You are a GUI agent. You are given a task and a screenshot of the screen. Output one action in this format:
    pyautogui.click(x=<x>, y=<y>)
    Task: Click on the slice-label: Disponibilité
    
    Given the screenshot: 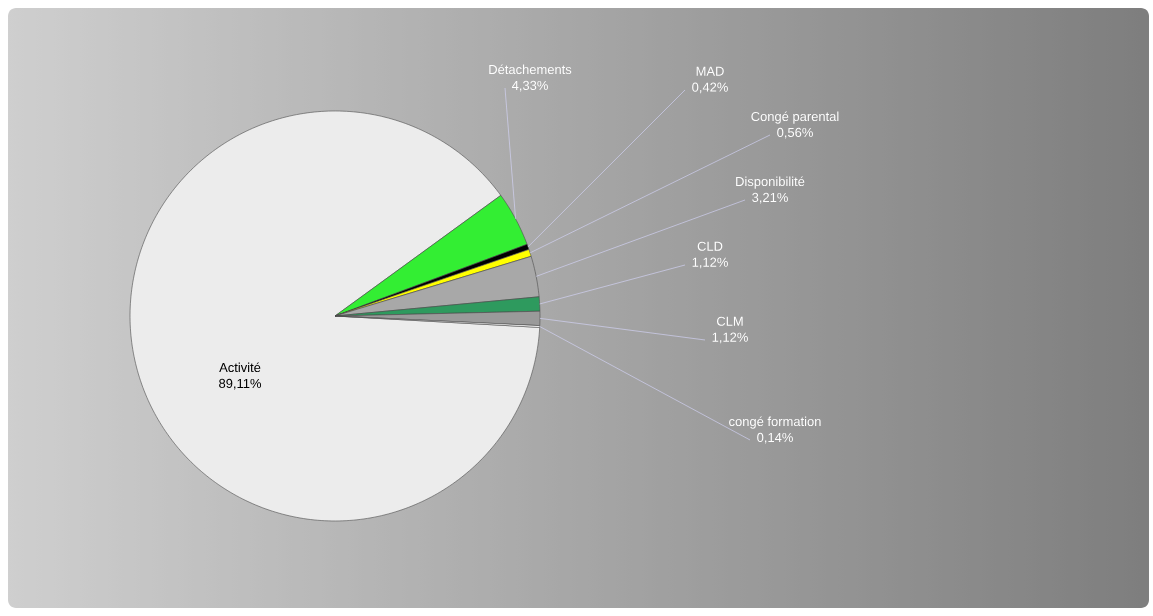 What is the action you would take?
    pyautogui.click(x=770, y=182)
    